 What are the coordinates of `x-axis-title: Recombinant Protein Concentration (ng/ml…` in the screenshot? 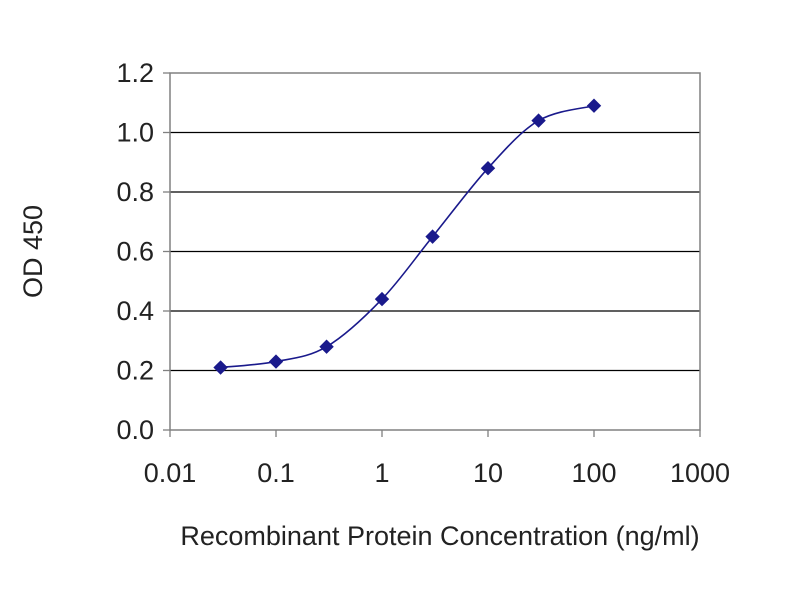 It's located at (439, 536).